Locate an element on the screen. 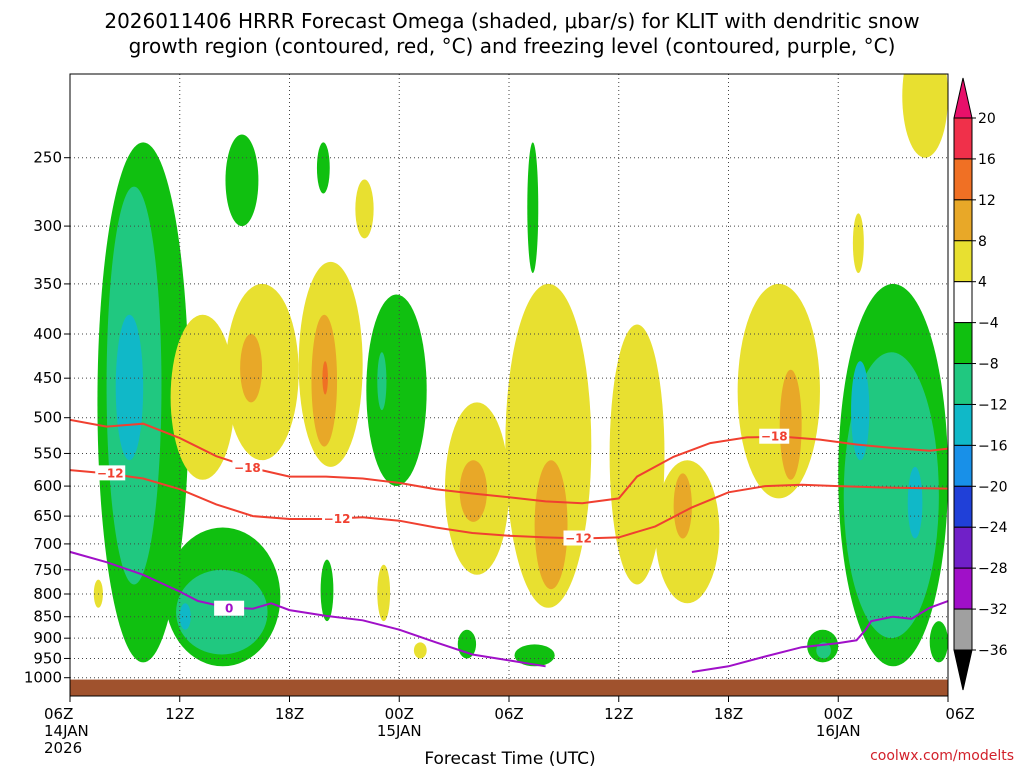  colorbar-top-arrow is located at coordinates (963, 98).